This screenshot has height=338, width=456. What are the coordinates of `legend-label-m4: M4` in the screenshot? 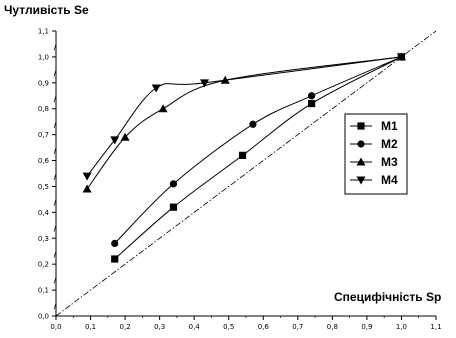 It's located at (389, 180).